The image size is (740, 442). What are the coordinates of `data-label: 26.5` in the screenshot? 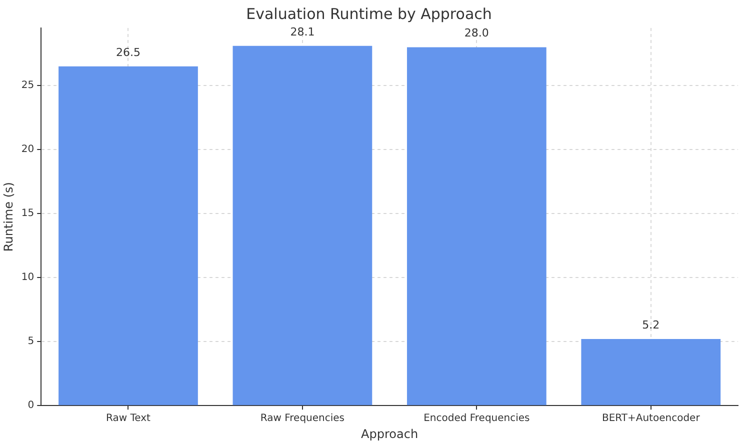 It's located at (128, 52).